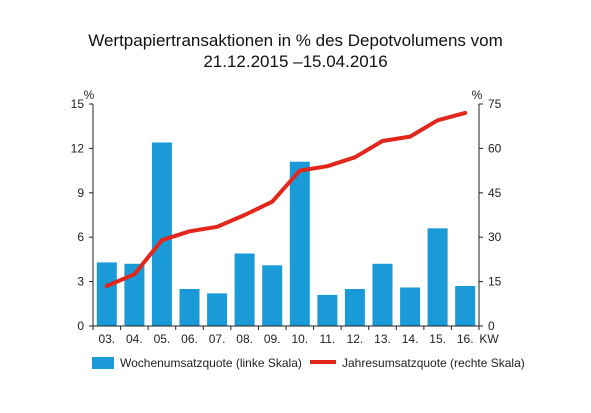  I want to click on right-tick-label: 45, so click(495, 193).